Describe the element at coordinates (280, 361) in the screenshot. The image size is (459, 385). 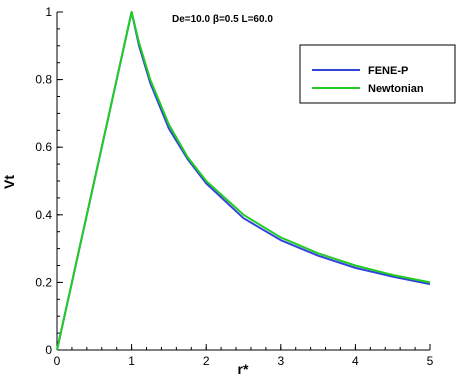
I see `x-tick-label: 3` at that location.